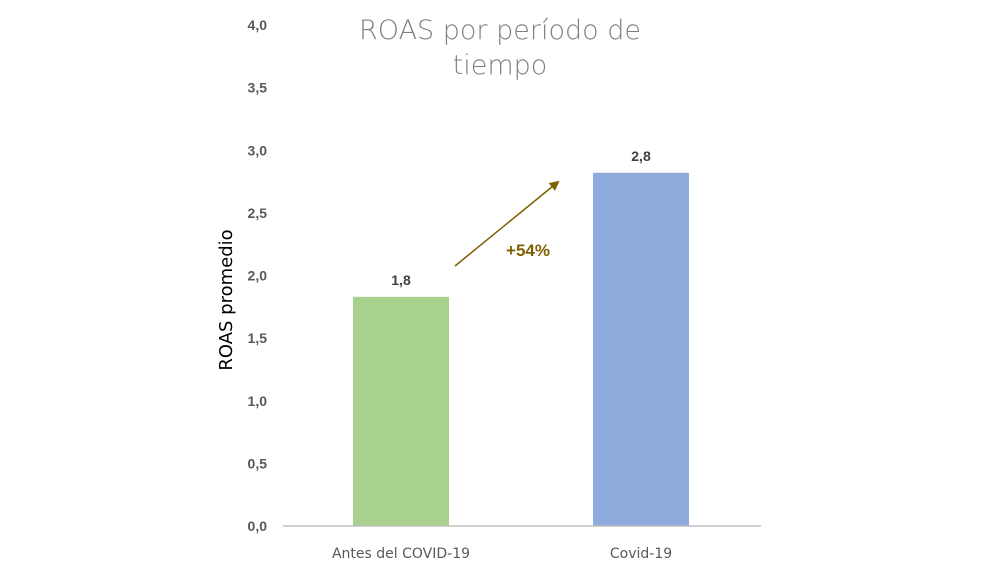 This screenshot has width=1000, height=573. Describe the element at coordinates (641, 156) in the screenshot. I see `bar-data-label: 2,8` at that location.